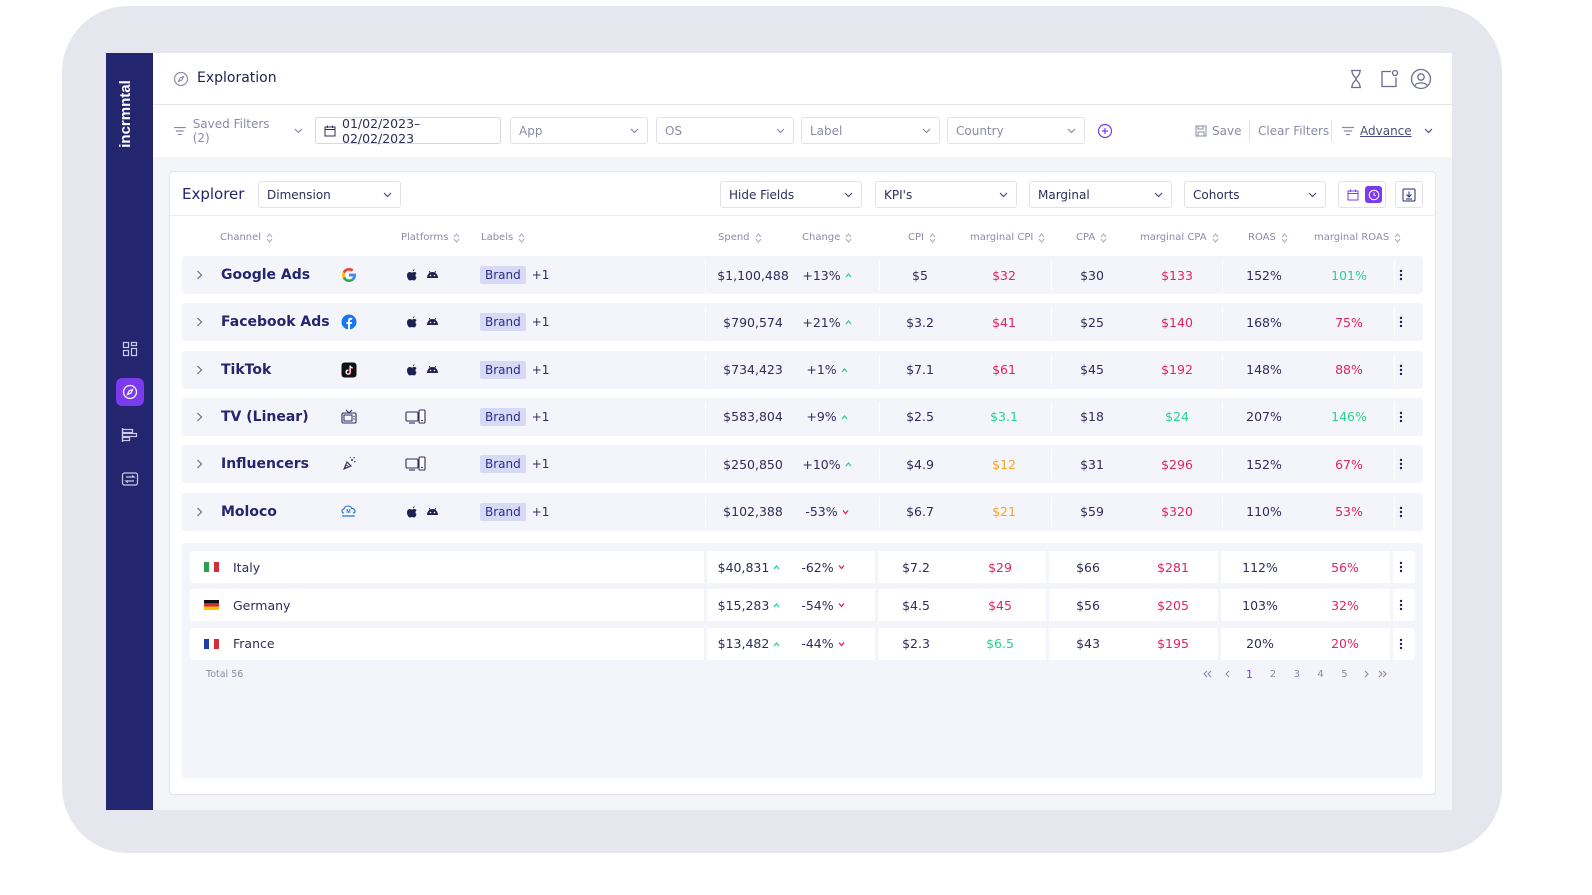  I want to click on col-marginal-cpa-header: marginal CPA, so click(1179, 237).